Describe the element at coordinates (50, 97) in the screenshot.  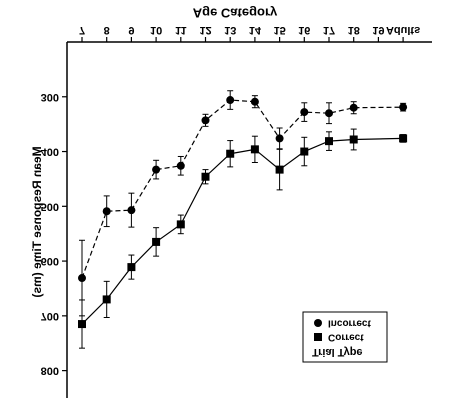
I see `y-tick-label: 300` at that location.